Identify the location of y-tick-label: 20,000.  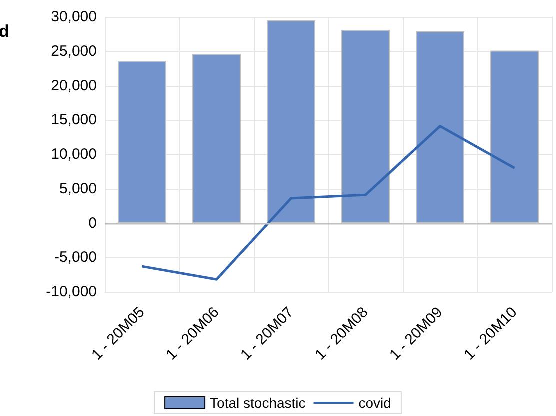
(74, 85).